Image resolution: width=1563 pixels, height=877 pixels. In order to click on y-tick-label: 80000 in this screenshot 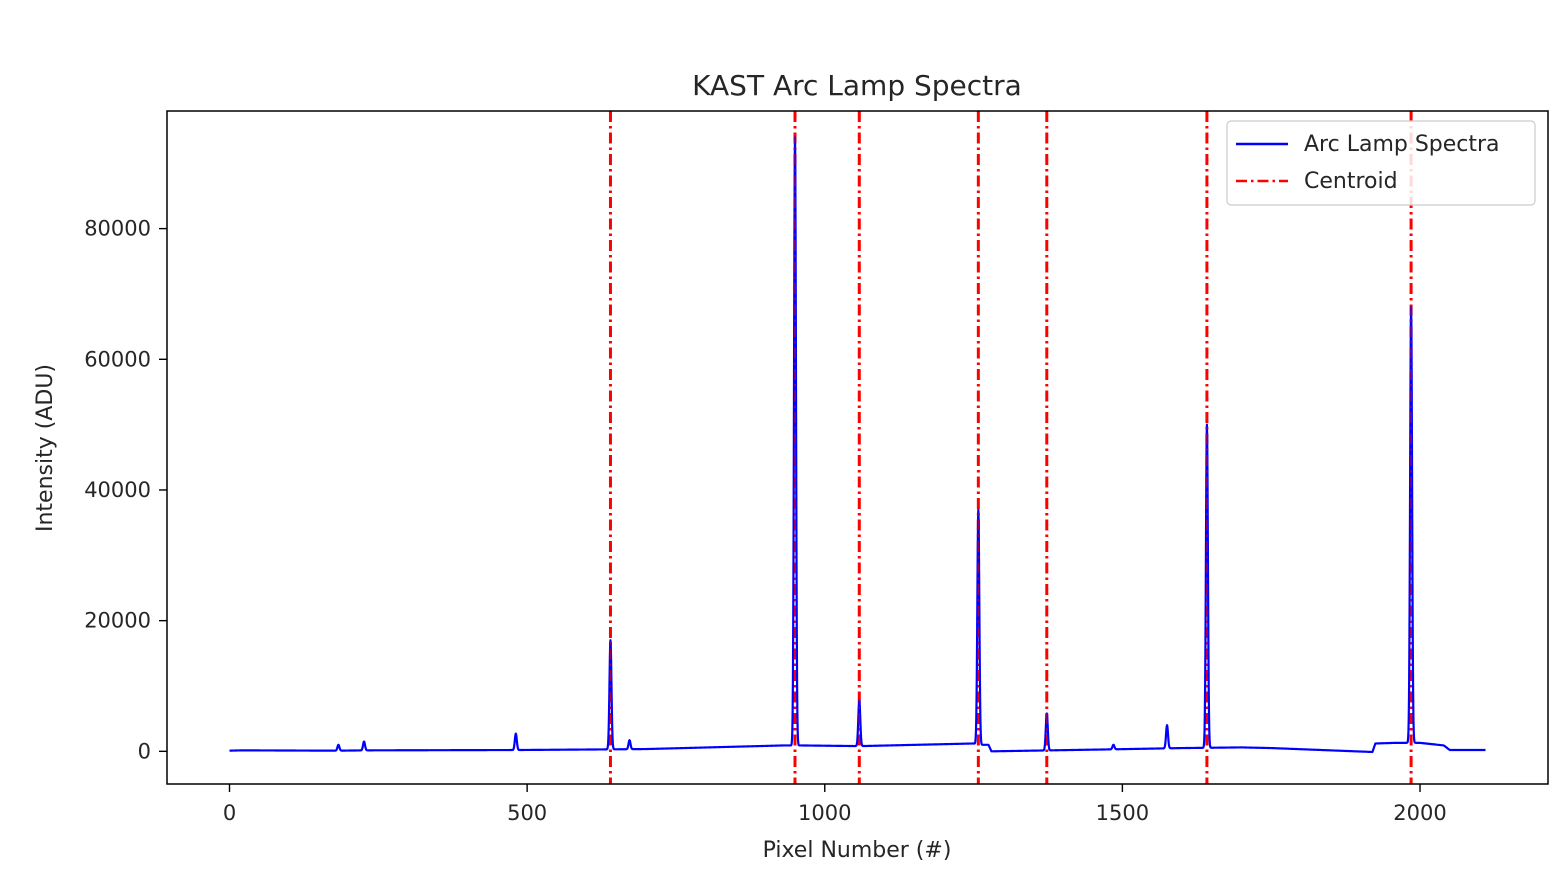, I will do `click(117, 229)`.